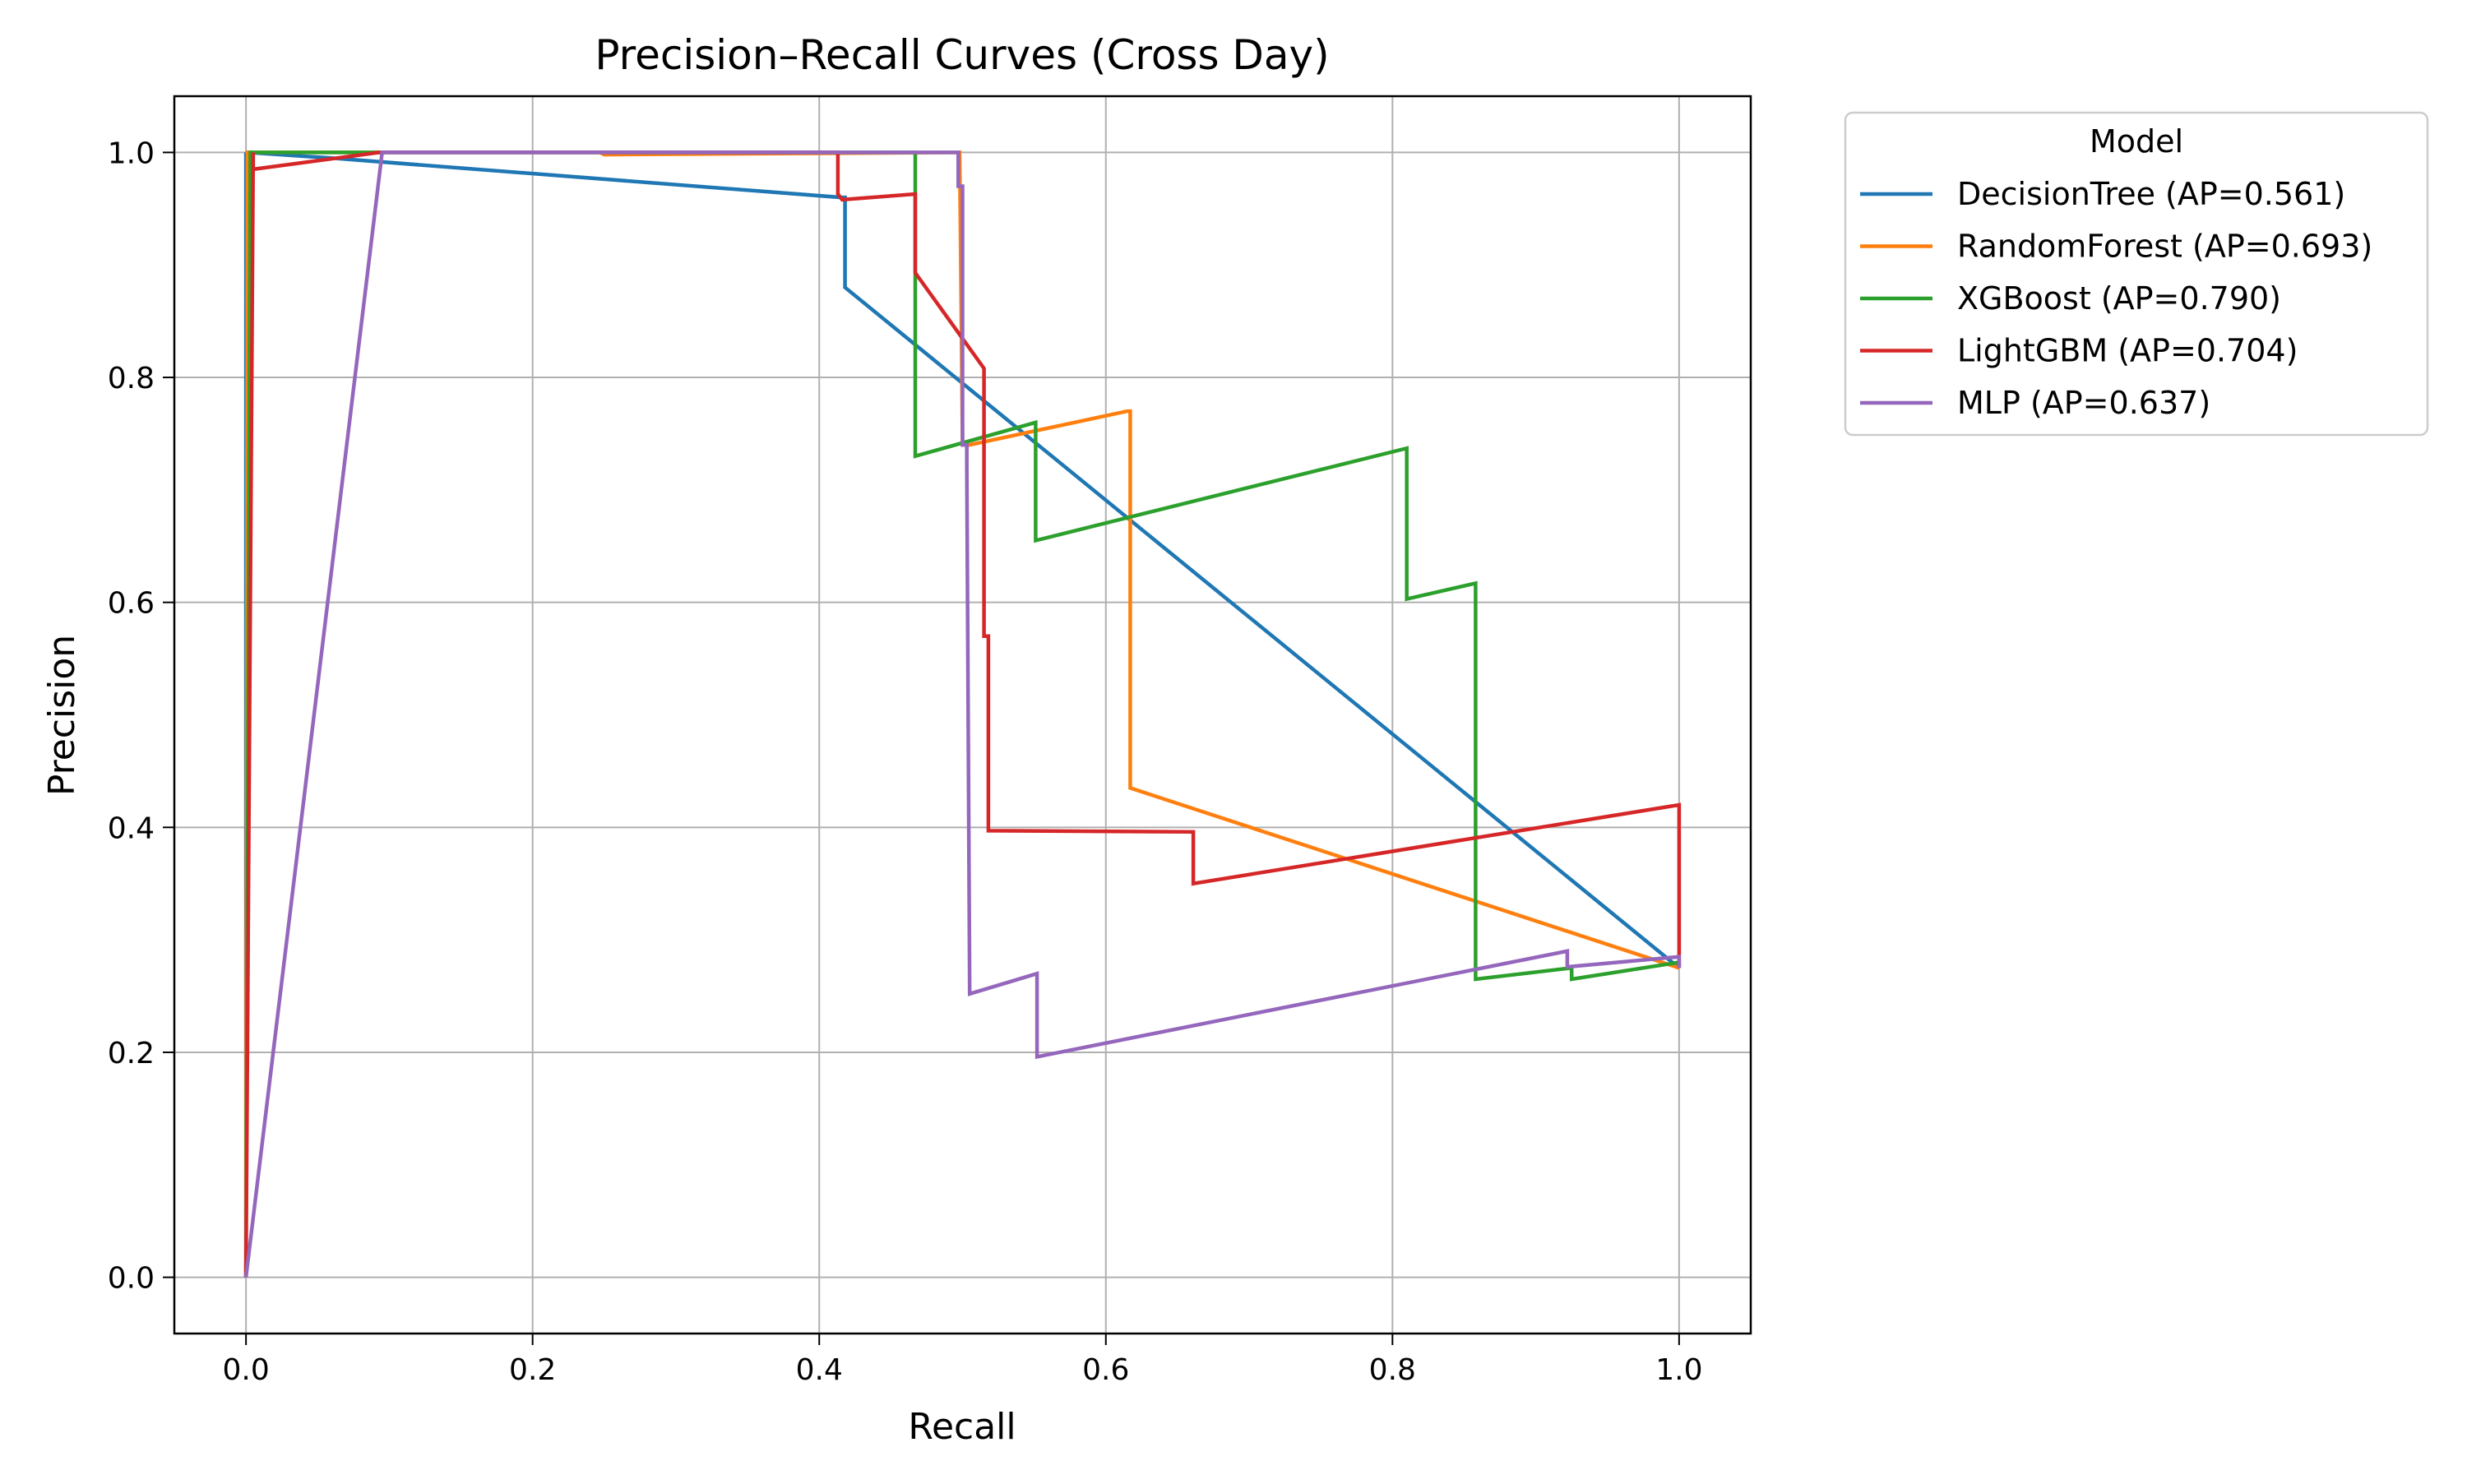  I want to click on x-tick-label: 1.0, so click(1679, 1370).